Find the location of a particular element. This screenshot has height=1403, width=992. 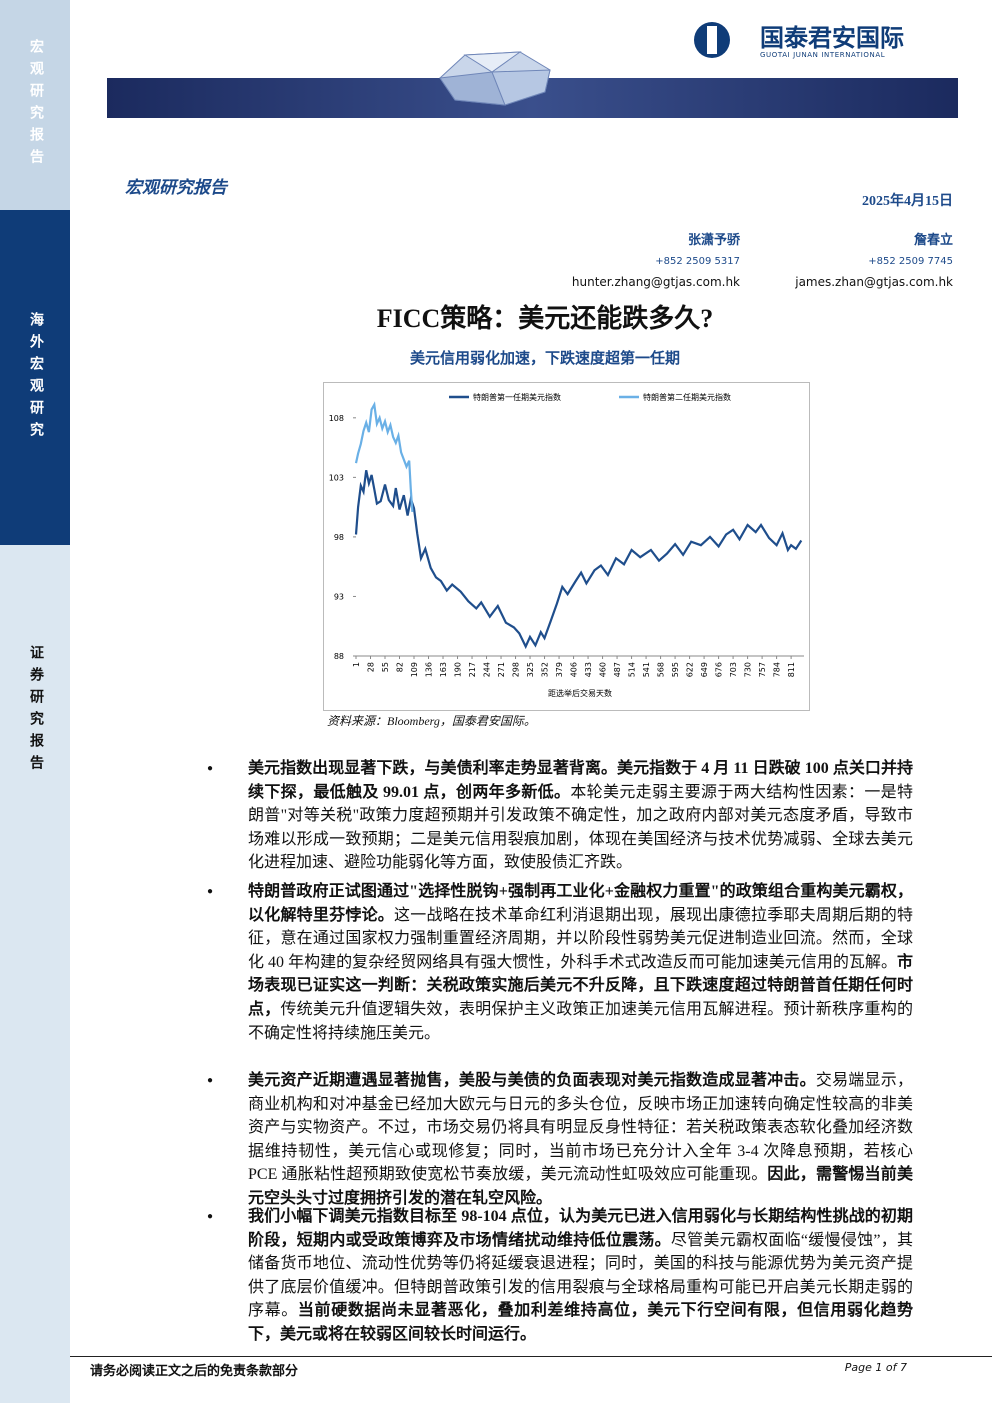

x-tick-label: 649 is located at coordinates (704, 669).